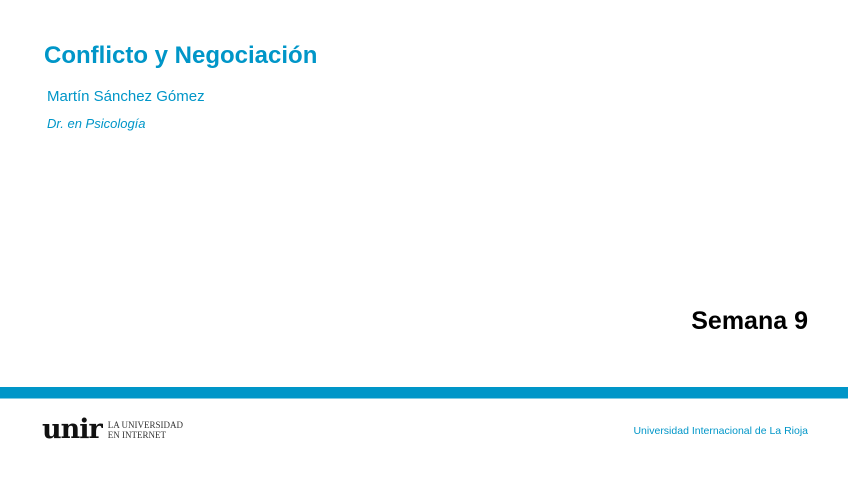 The height and width of the screenshot is (477, 848). What do you see at coordinates (181, 55) in the screenshot?
I see `course-title: Conflicto y Negociación` at bounding box center [181, 55].